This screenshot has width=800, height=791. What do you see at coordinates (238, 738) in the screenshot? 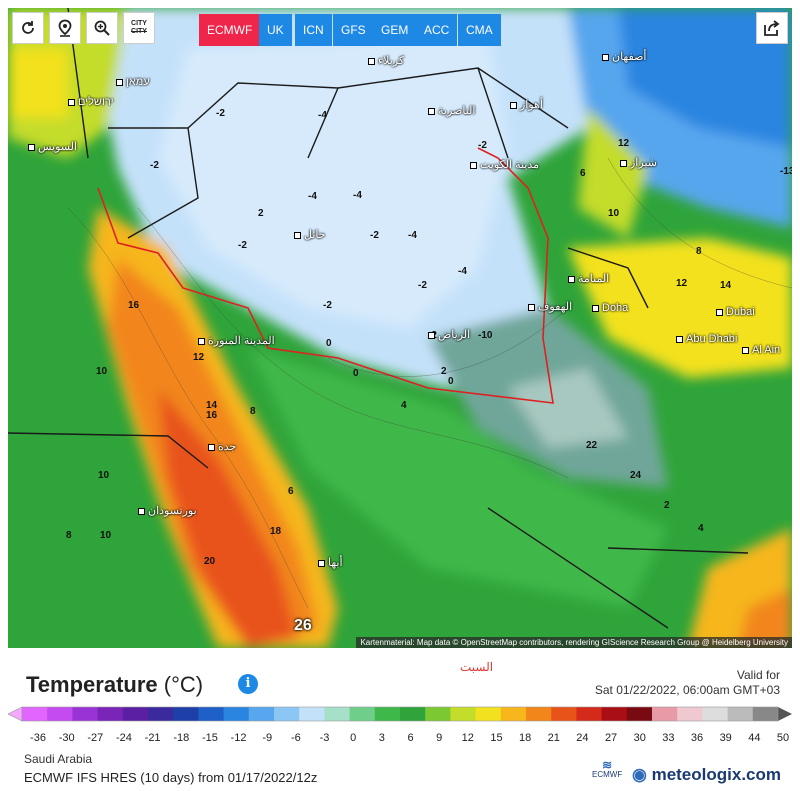
I see `scale-tick: -12` at bounding box center [238, 738].